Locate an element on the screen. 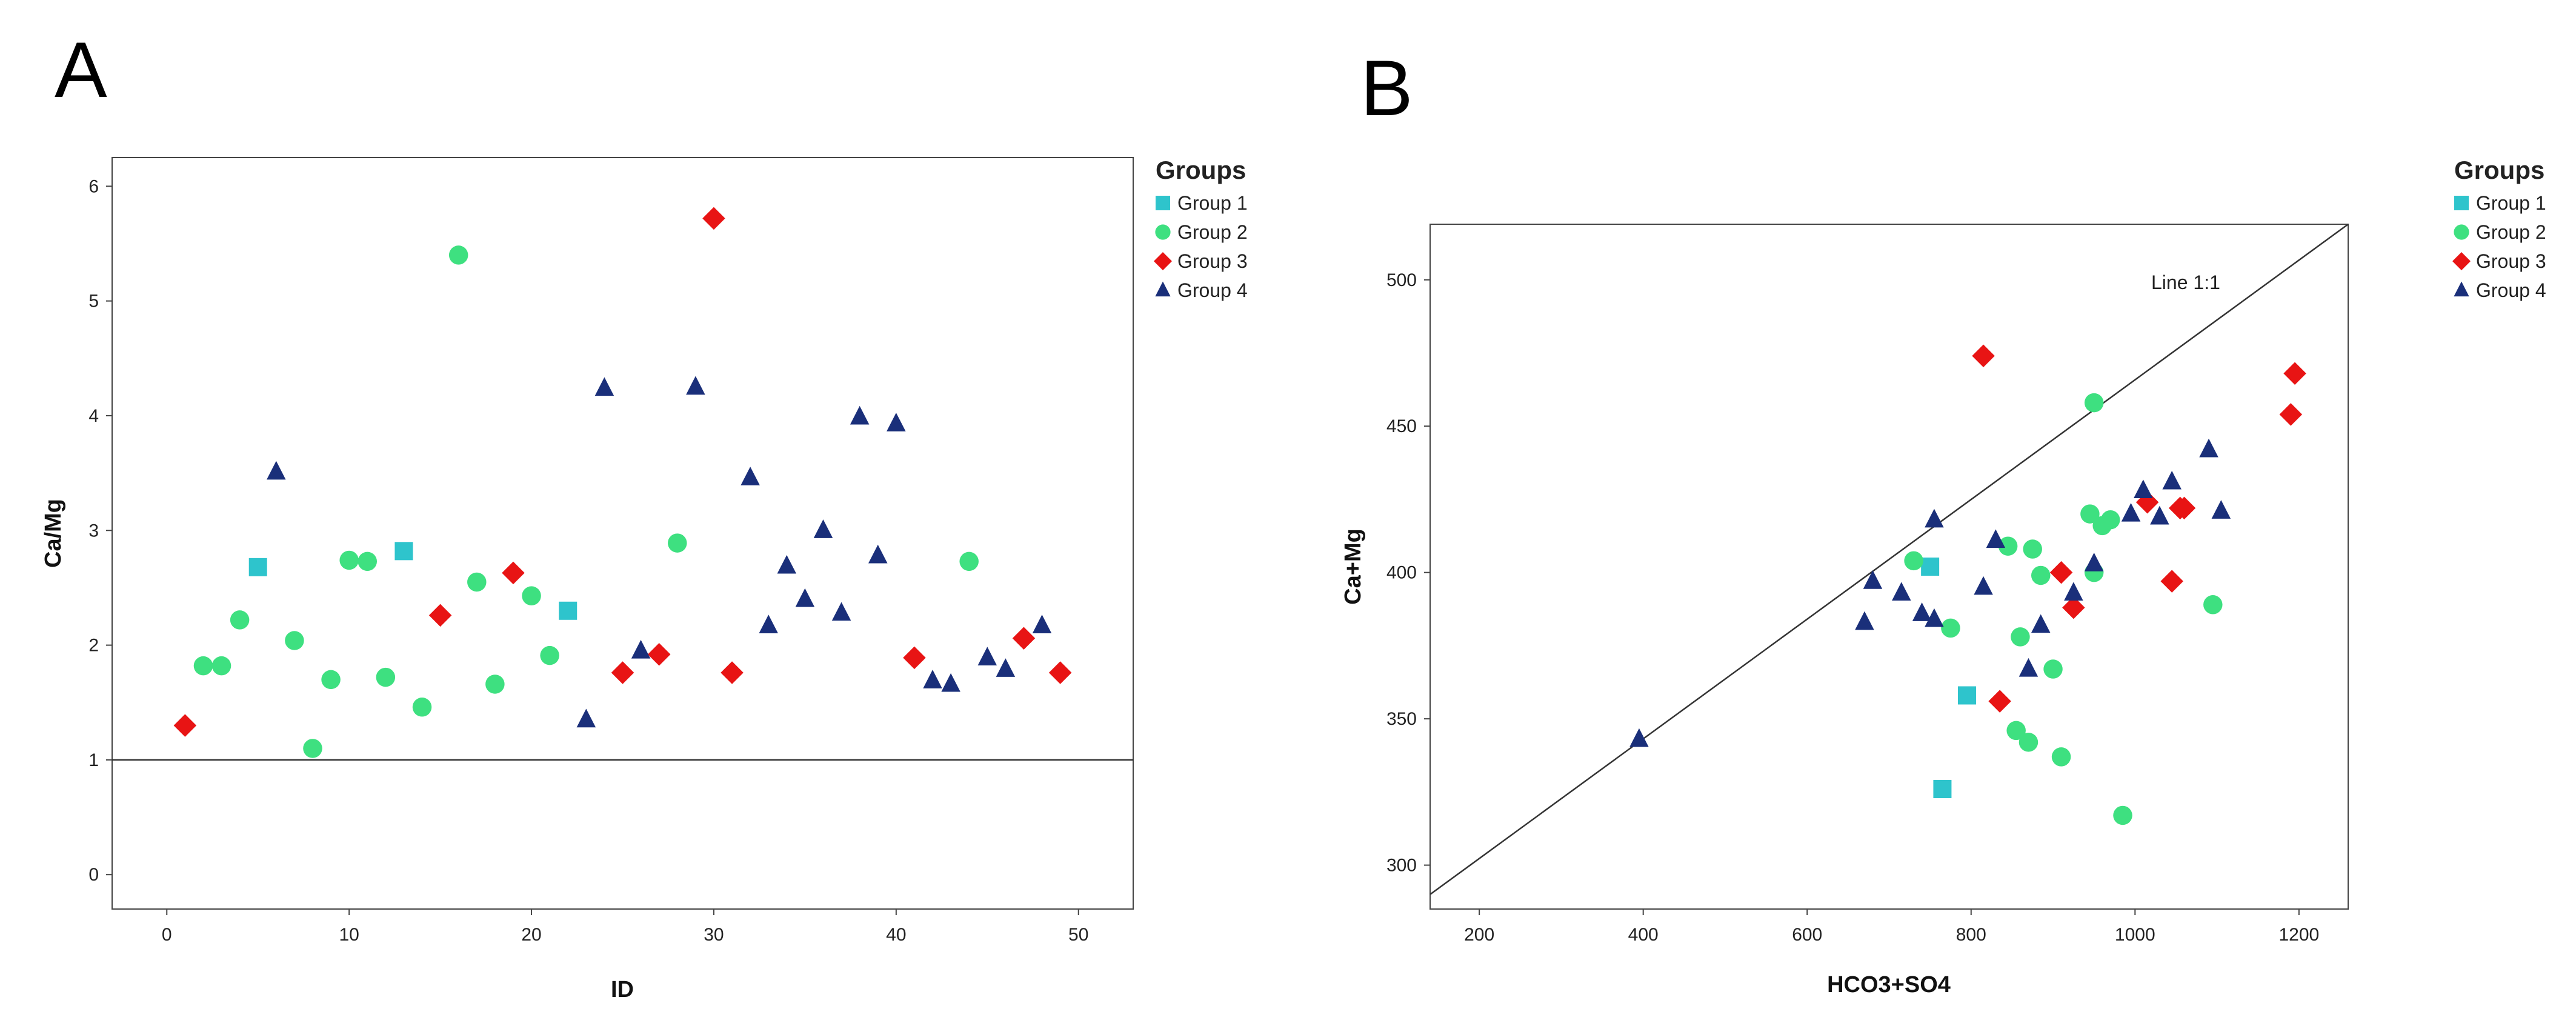 This screenshot has width=2576, height=1026. legend-group-2-label: Group 2 is located at coordinates (1212, 232).